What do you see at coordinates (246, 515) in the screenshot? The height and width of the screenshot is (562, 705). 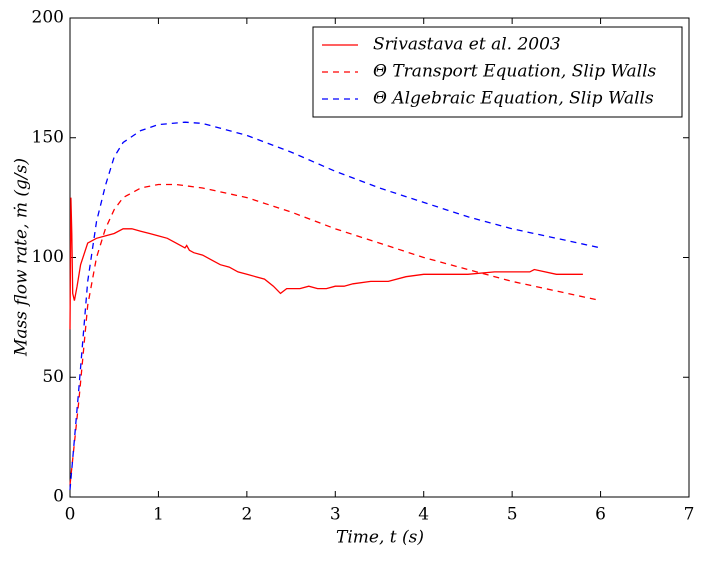 I see `x-tick-label: 2` at bounding box center [246, 515].